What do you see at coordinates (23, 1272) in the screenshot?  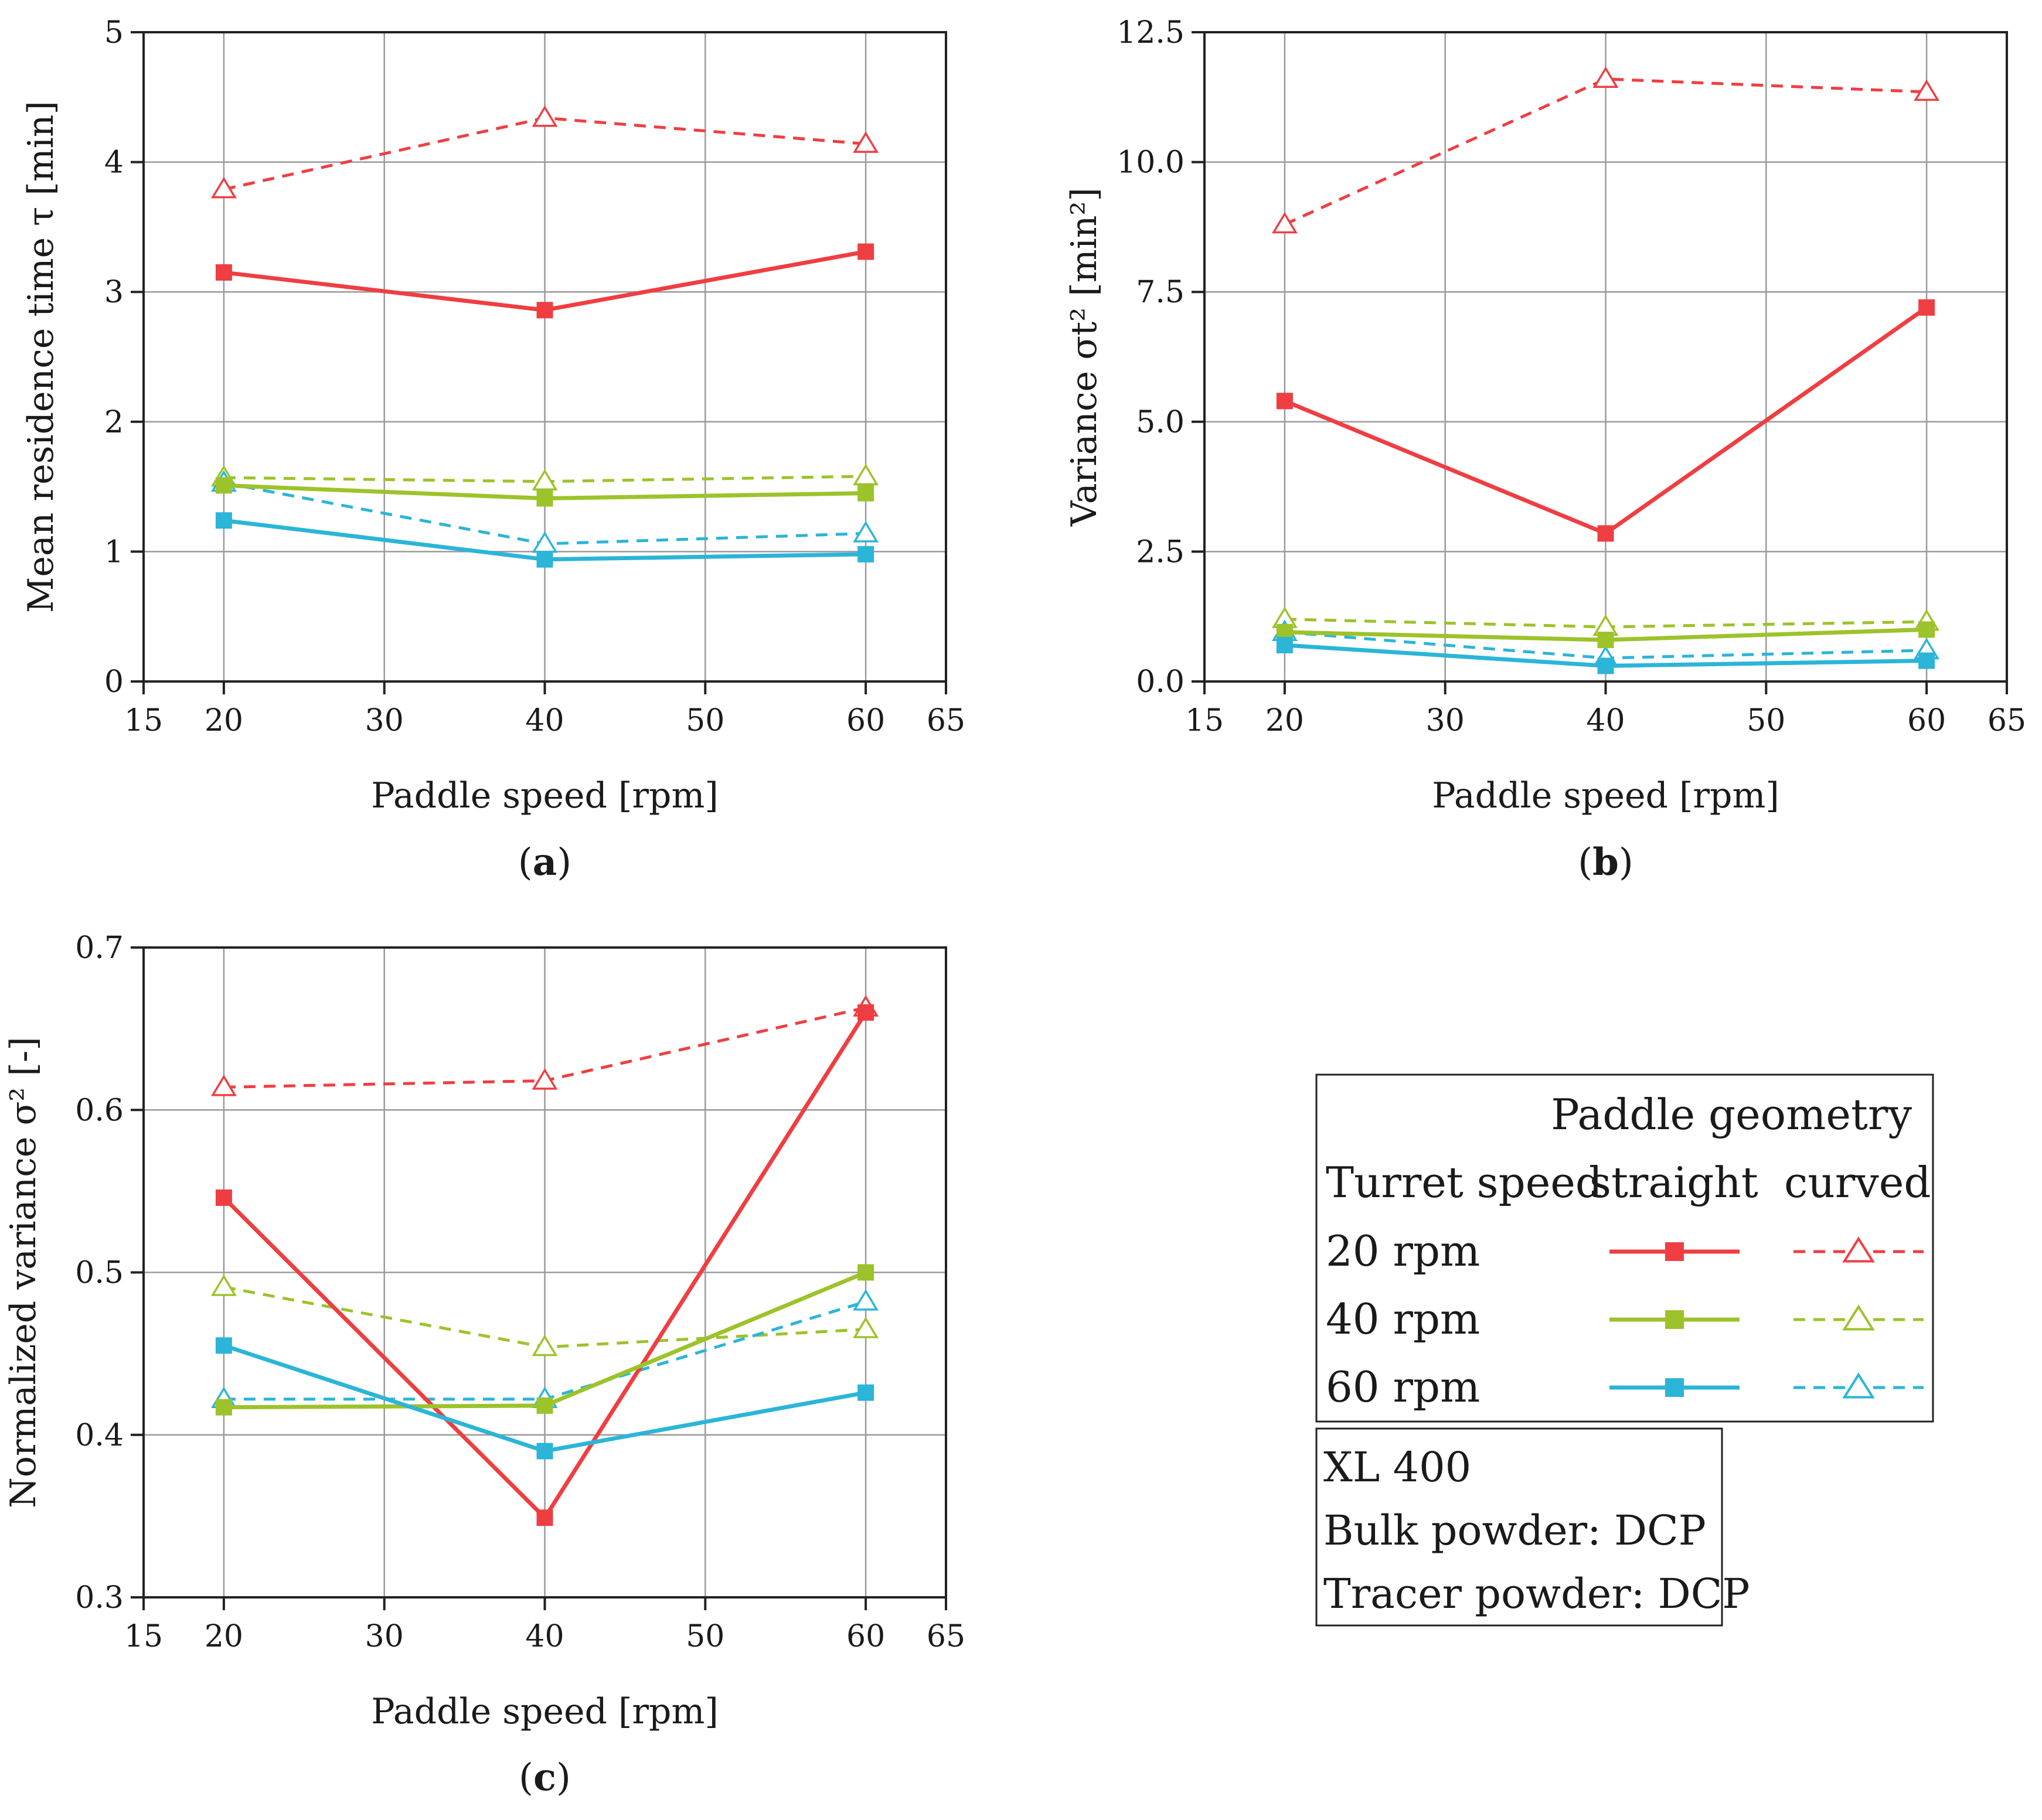 I see `y-axis-title: Normalized variance σ² [-]` at bounding box center [23, 1272].